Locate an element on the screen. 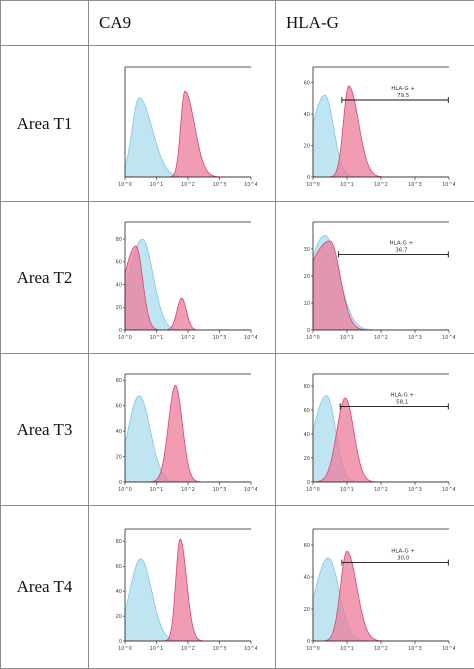 The image size is (474, 669). y-tick-label: 30 is located at coordinates (307, 249).